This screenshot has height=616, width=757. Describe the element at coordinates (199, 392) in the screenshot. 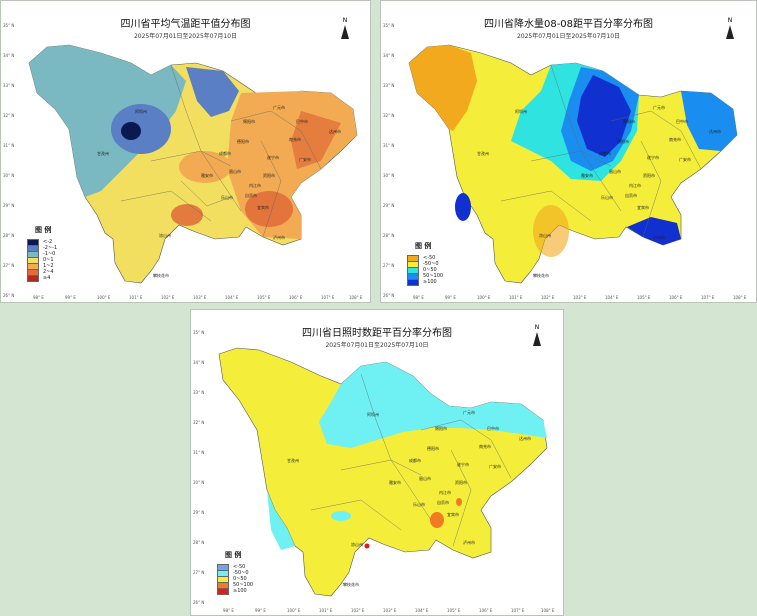

I see `lat-tick: 33° N` at that location.